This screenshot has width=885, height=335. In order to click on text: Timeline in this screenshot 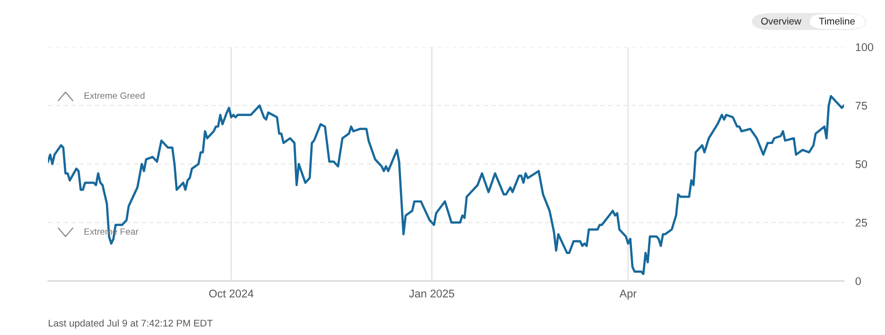, I will do `click(837, 21)`.